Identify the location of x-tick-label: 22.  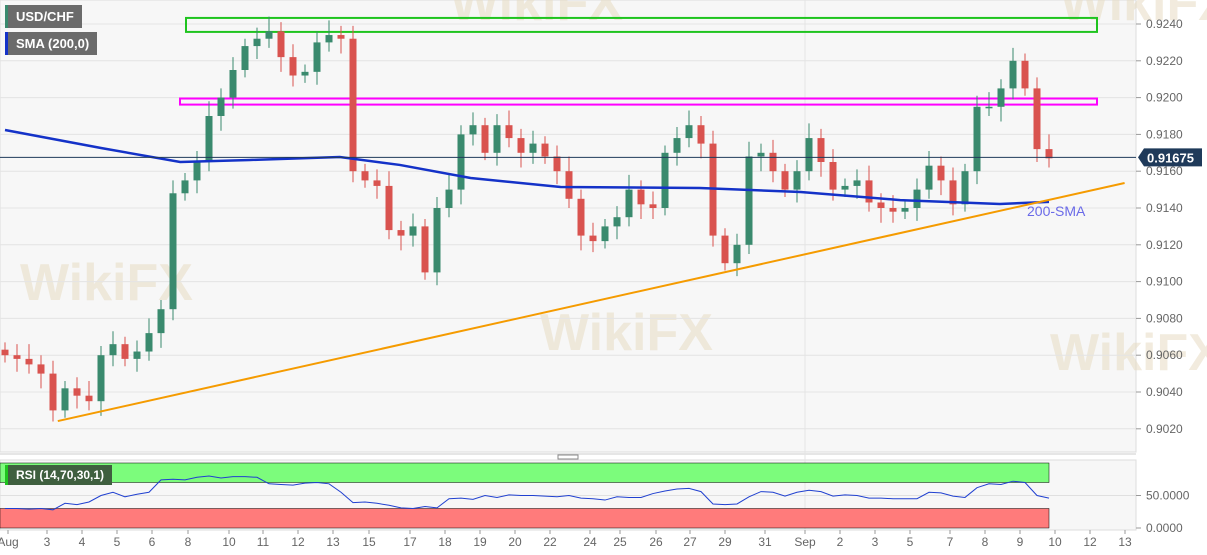
(550, 542).